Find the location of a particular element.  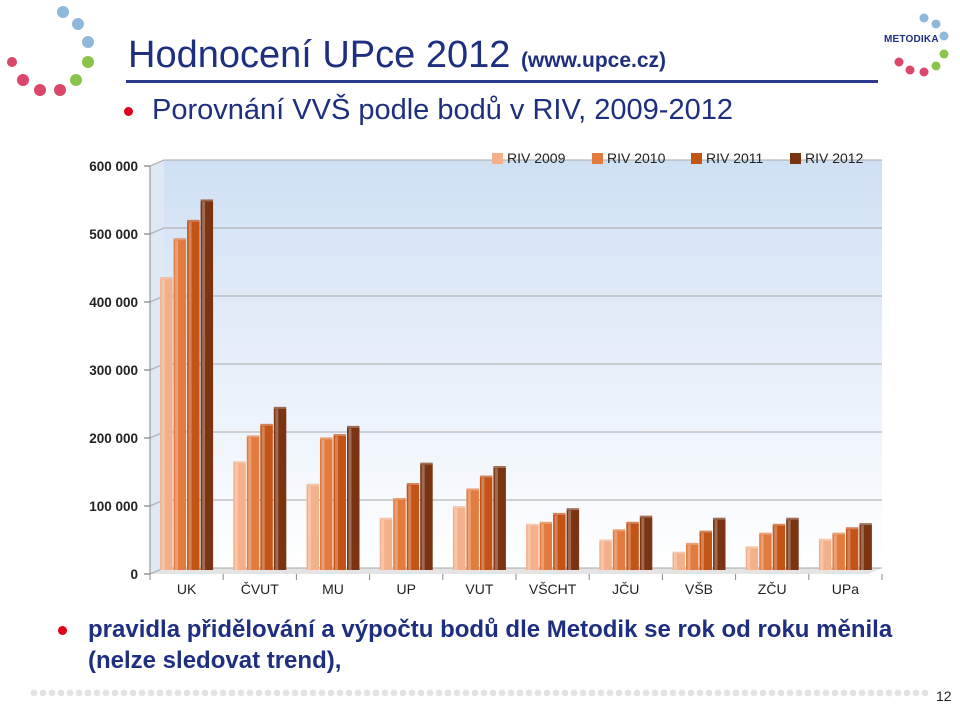

plot-floor is located at coordinates (516, 571).